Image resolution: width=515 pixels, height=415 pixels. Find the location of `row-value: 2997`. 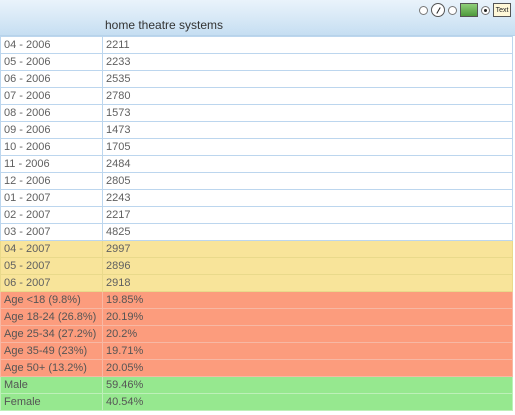

row-value: 2997 is located at coordinates (307, 249).